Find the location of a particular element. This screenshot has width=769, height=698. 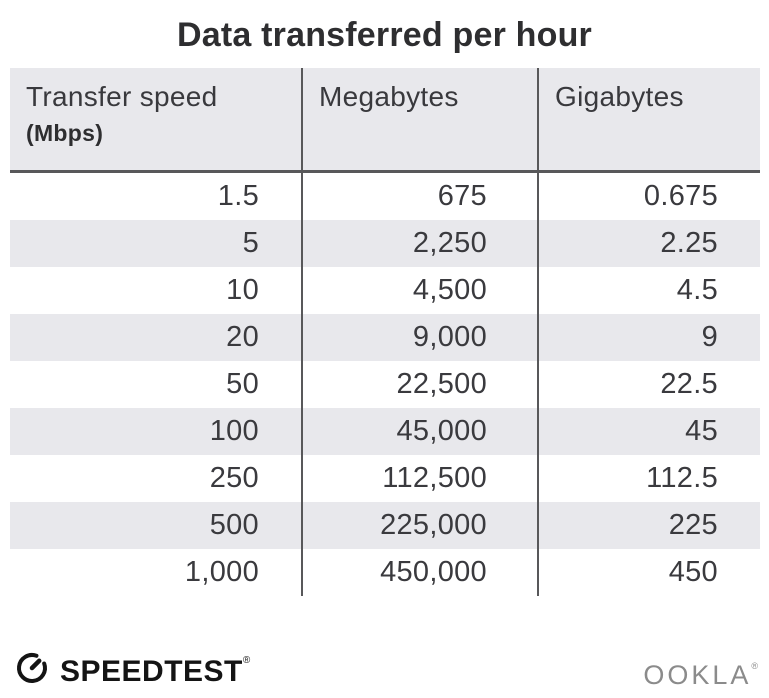

table-cell: 50 is located at coordinates (242, 384).